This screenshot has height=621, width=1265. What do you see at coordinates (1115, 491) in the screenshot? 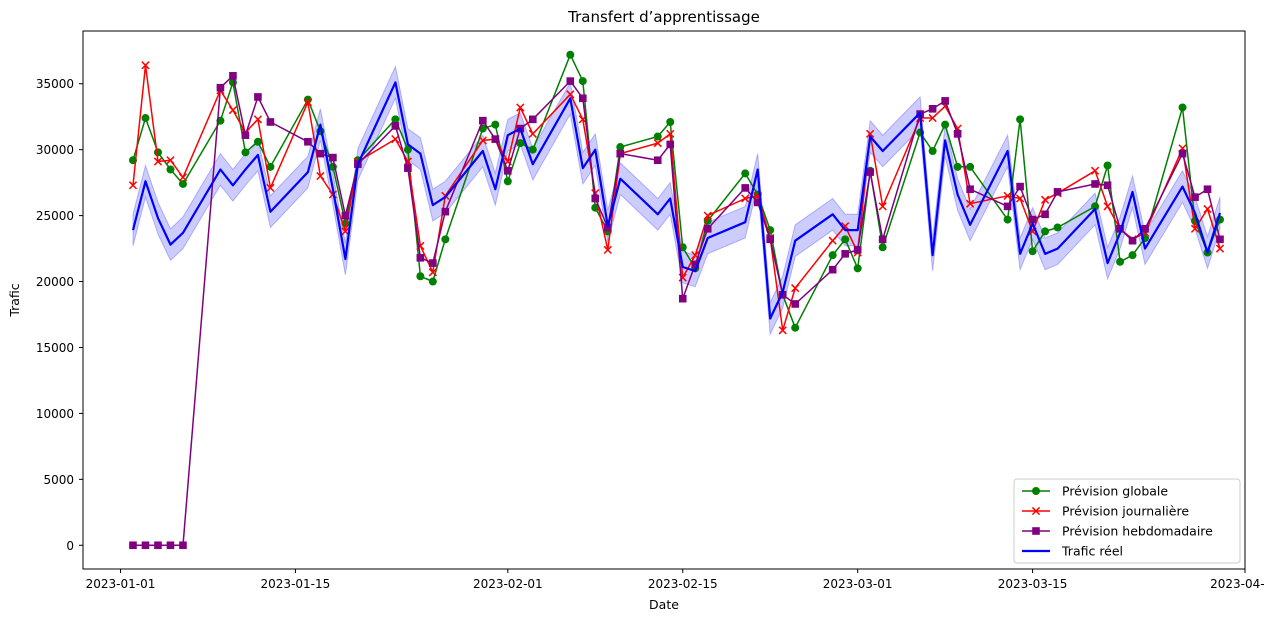
I see `legend-label: Prévision globale` at bounding box center [1115, 491].